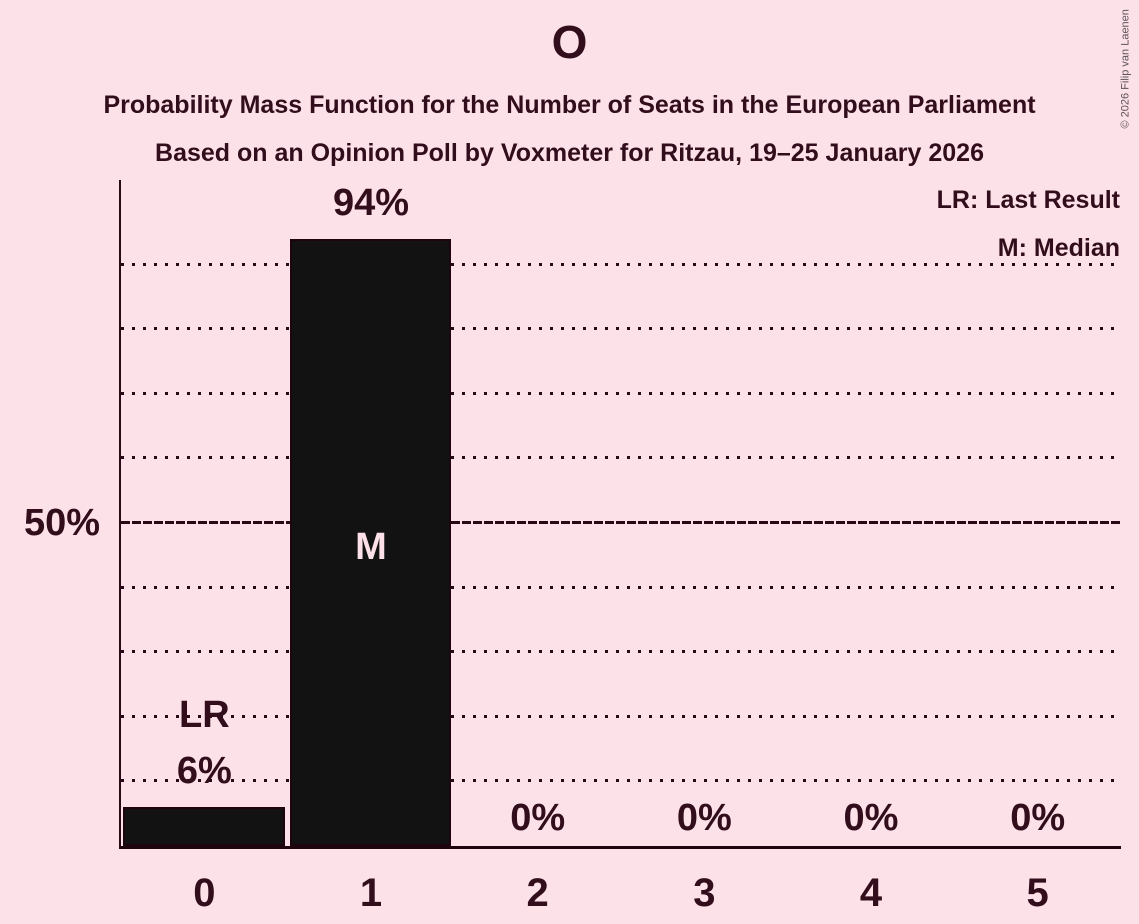 Image resolution: width=1139 pixels, height=924 pixels. What do you see at coordinates (204, 771) in the screenshot?
I see `value-text: 6%` at bounding box center [204, 771].